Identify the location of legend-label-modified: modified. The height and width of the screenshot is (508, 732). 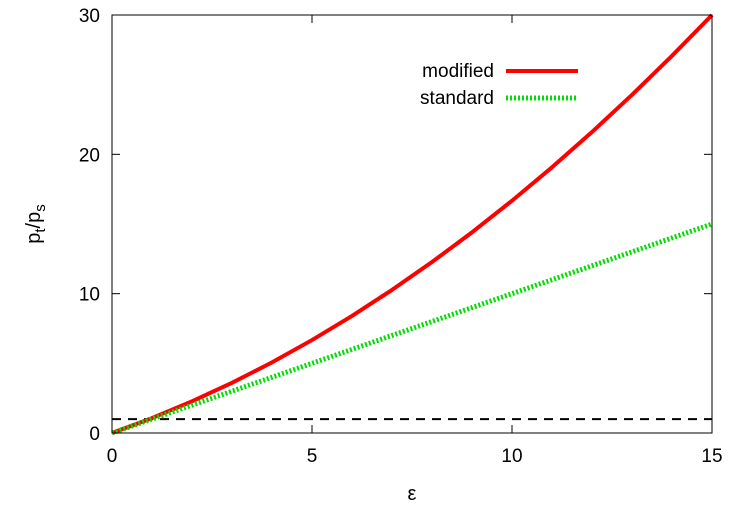
(458, 71).